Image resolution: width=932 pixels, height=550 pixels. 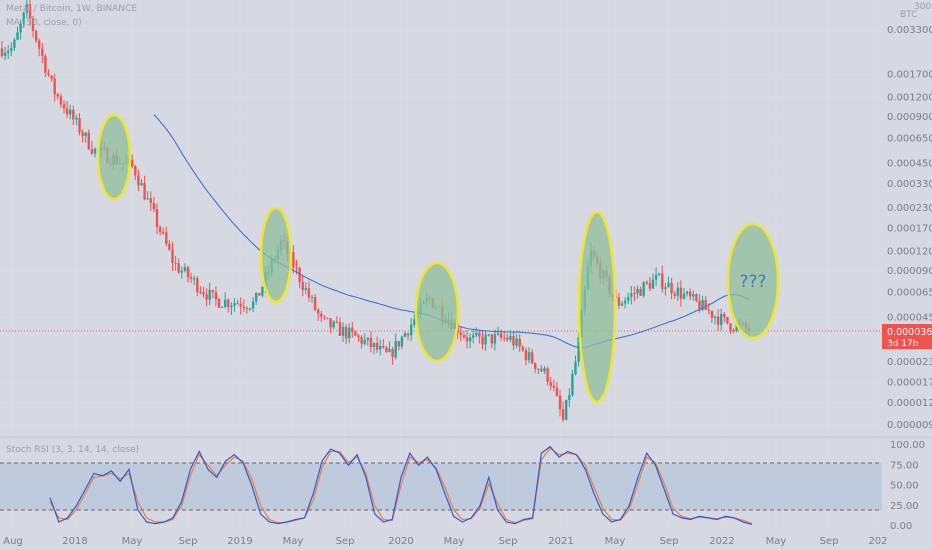 I want to click on question-annotation: ???, so click(x=752, y=282).